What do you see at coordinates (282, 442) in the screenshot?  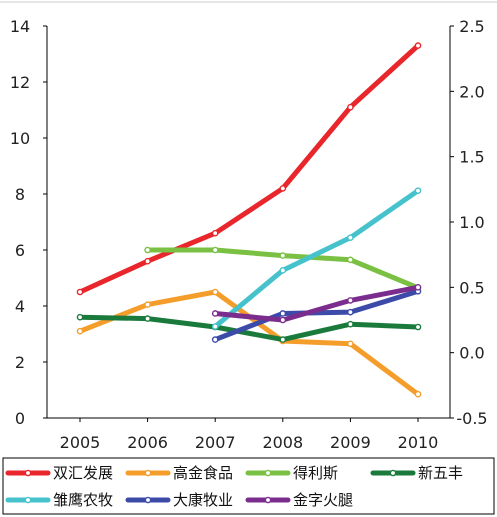 I see `x-tick-label: 2008` at bounding box center [282, 442].